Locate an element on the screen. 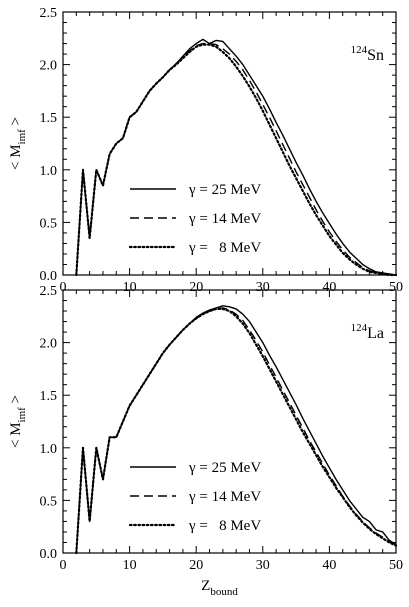 The height and width of the screenshot is (607, 409). nucleus-symbol: La is located at coordinates (375, 333).